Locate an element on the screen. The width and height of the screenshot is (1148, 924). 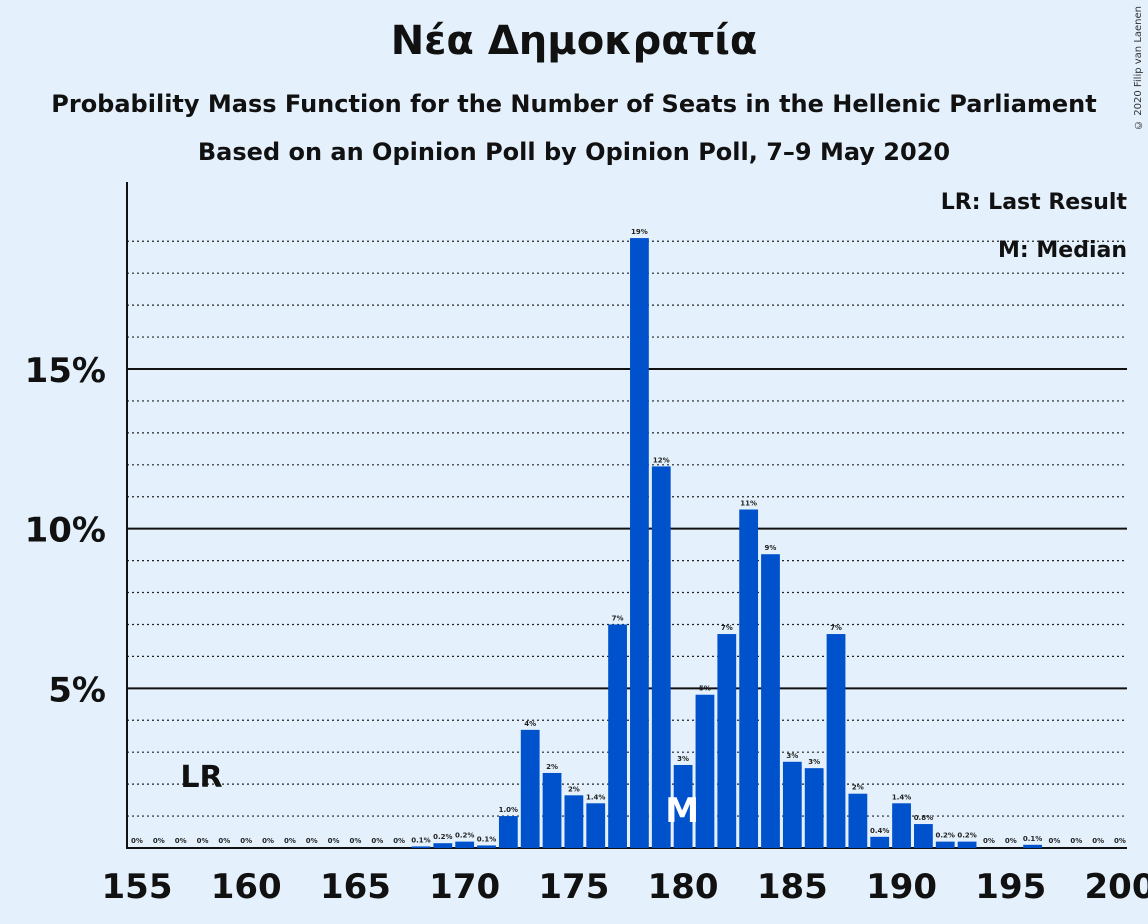
x-tick-label: 185 is located at coordinates (792, 887).